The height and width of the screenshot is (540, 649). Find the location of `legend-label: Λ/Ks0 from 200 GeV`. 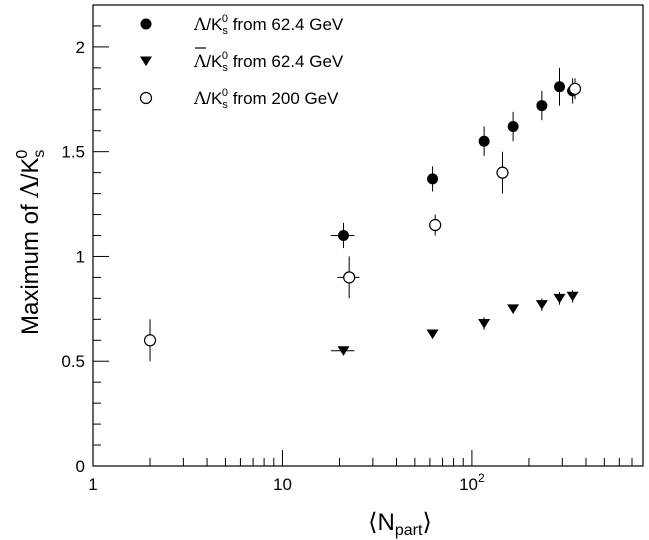

legend-label: Λ/Ks0 from 200 GeV is located at coordinates (266, 99).